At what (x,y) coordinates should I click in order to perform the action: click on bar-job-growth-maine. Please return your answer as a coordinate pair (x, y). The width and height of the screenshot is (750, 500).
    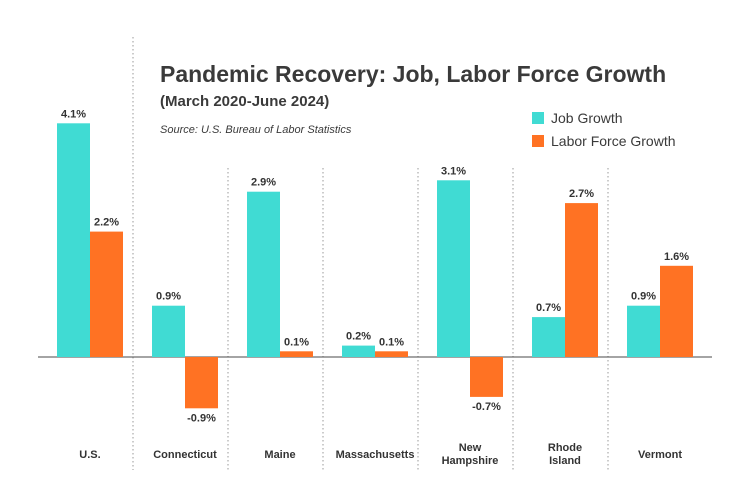
    Looking at the image, I should click on (263, 274).